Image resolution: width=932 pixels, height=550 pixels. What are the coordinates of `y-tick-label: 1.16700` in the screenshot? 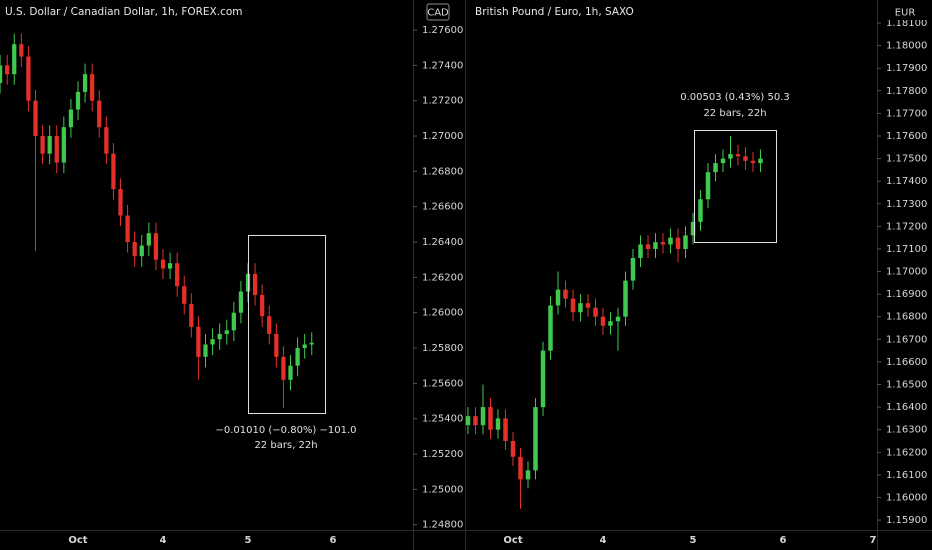 It's located at (906, 339).